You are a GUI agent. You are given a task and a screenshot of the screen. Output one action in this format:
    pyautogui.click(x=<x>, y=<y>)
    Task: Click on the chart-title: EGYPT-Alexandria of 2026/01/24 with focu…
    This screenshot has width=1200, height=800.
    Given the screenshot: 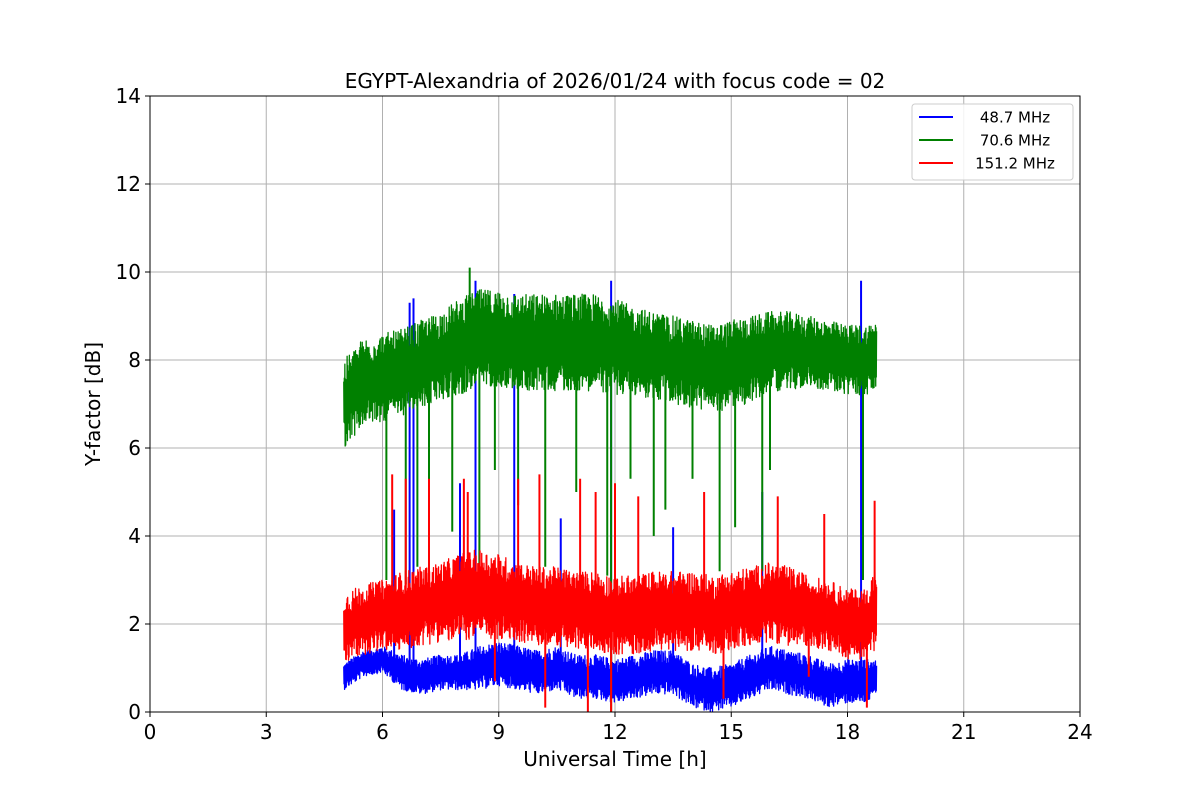 What is the action you would take?
    pyautogui.click(x=615, y=81)
    